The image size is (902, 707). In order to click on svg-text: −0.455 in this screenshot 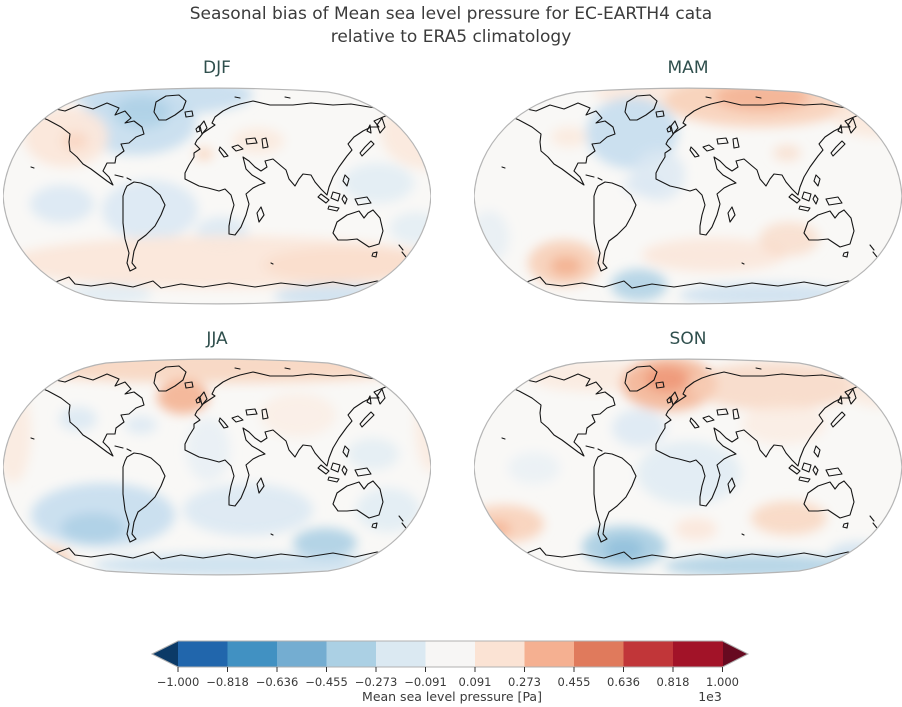, I will do `click(326, 682)`.